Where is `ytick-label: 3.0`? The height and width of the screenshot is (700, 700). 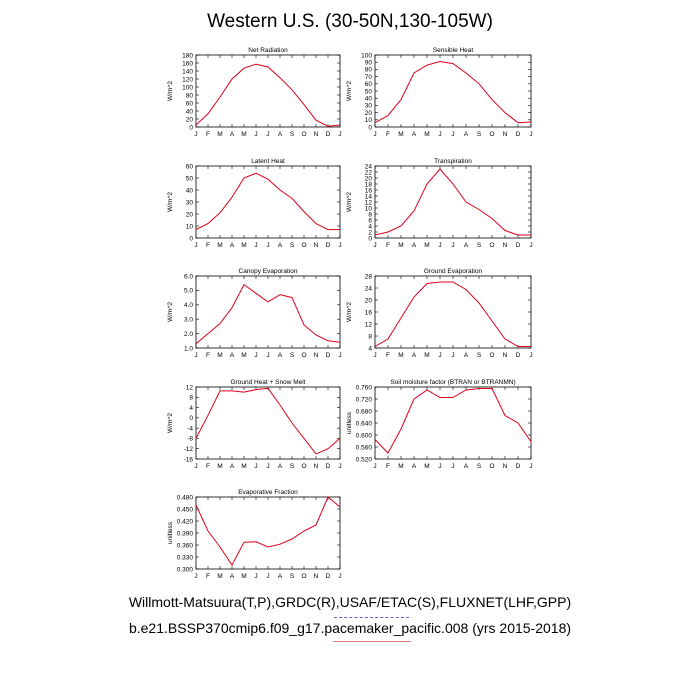
ytick-label: 3.0 is located at coordinates (188, 320).